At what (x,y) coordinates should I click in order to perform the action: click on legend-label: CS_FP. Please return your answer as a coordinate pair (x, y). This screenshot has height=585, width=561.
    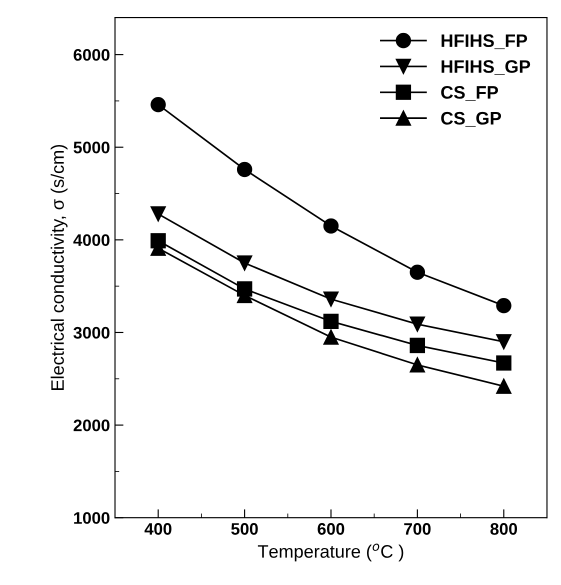
    Looking at the image, I should click on (469, 93).